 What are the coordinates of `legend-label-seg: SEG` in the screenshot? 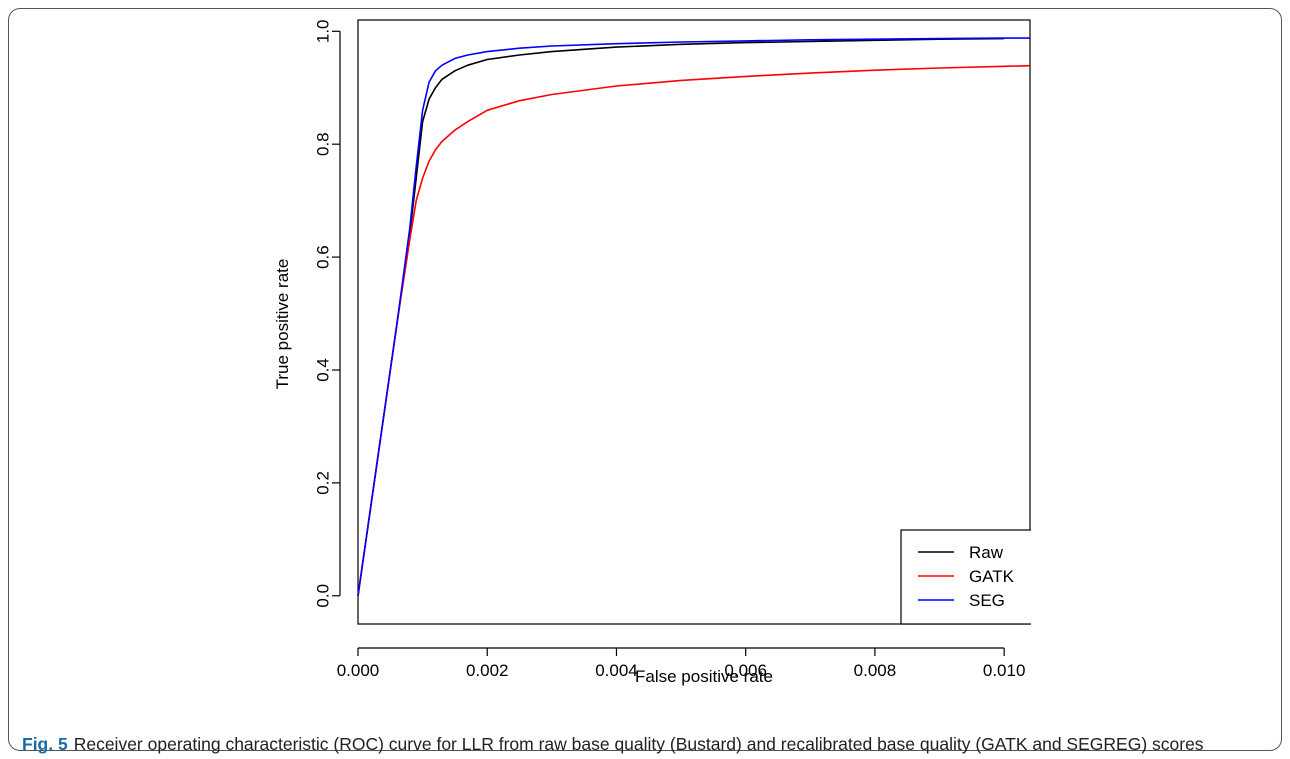 It's located at (987, 600).